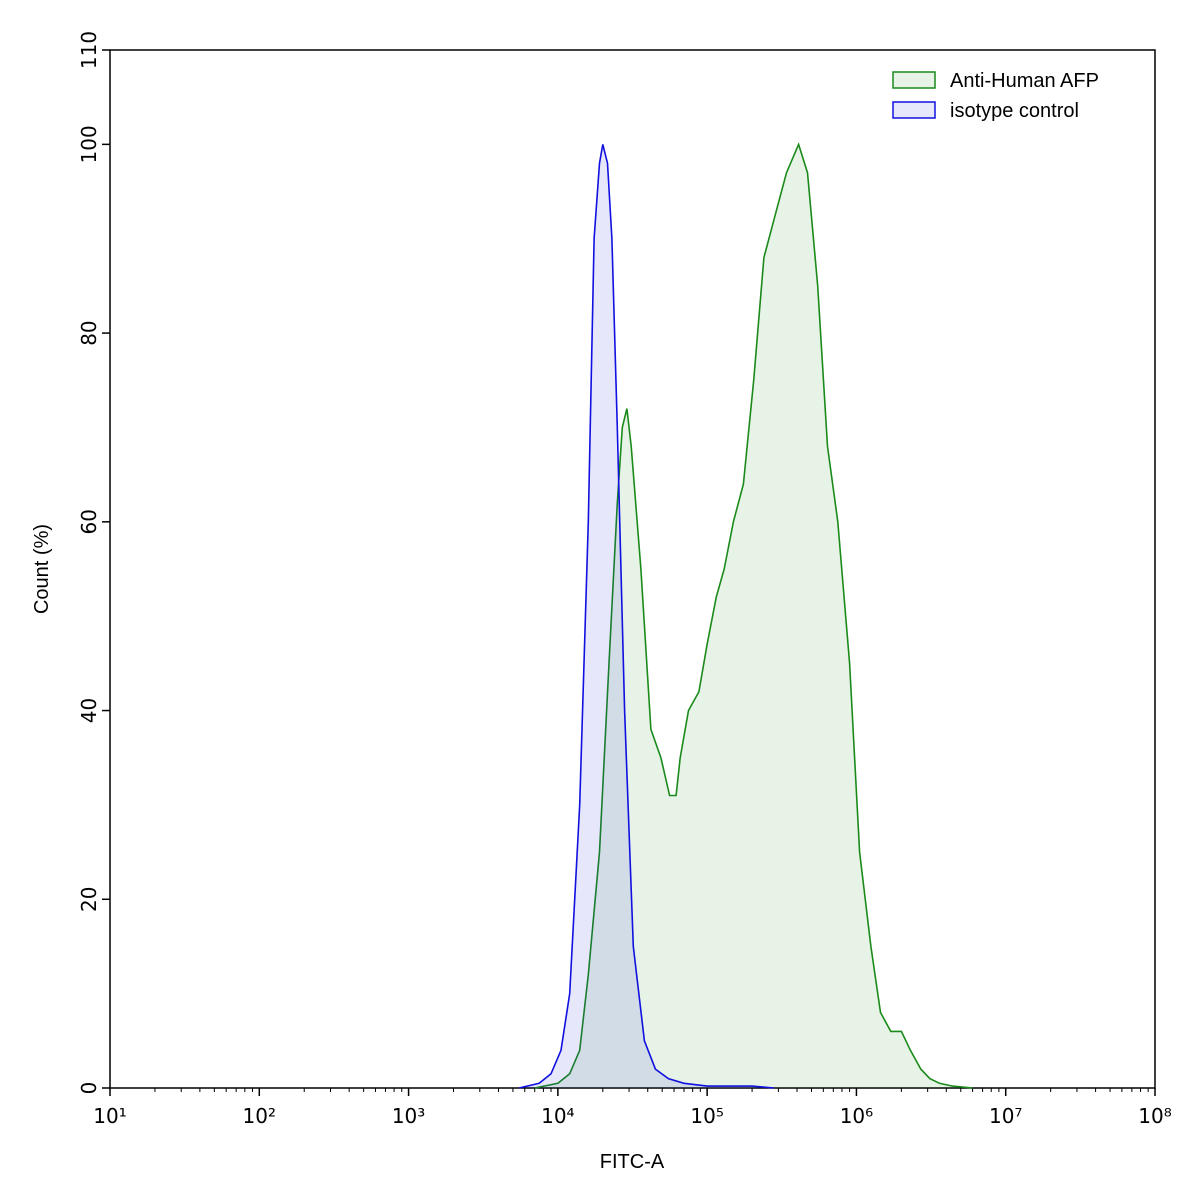 The height and width of the screenshot is (1198, 1197). What do you see at coordinates (856, 1116) in the screenshot?
I see `x-tick-label: 10⁶` at bounding box center [856, 1116].